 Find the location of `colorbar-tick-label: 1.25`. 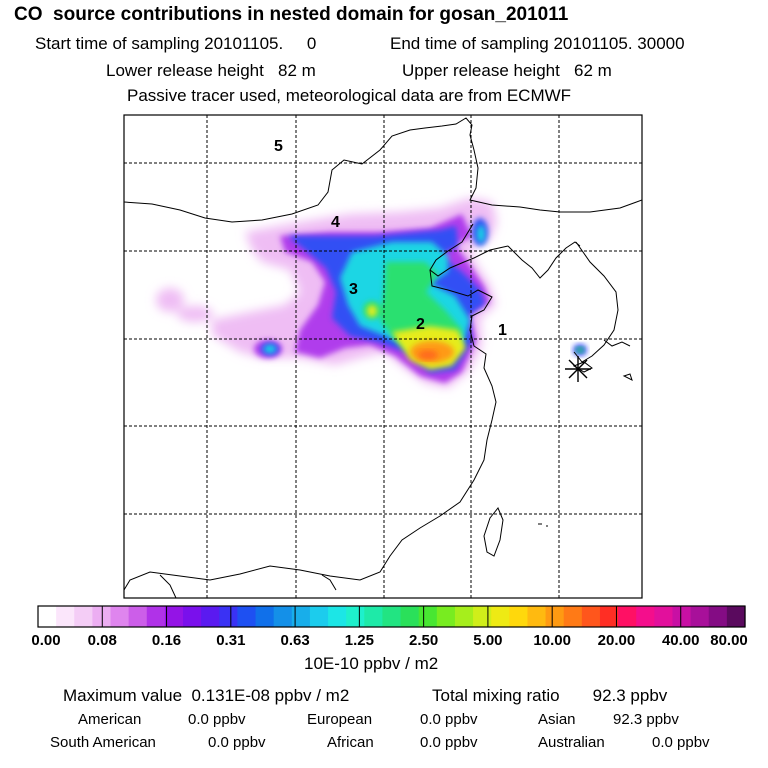

colorbar-tick-label: 1.25 is located at coordinates (359, 640).